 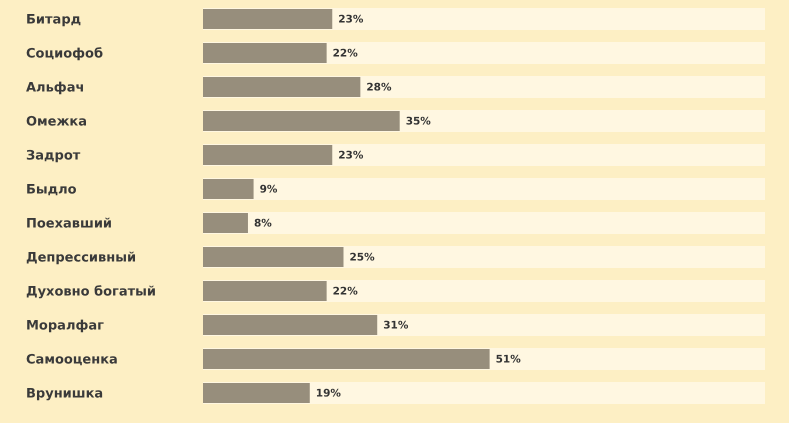 I want to click on y-tick-label: Омежка, so click(x=57, y=122).